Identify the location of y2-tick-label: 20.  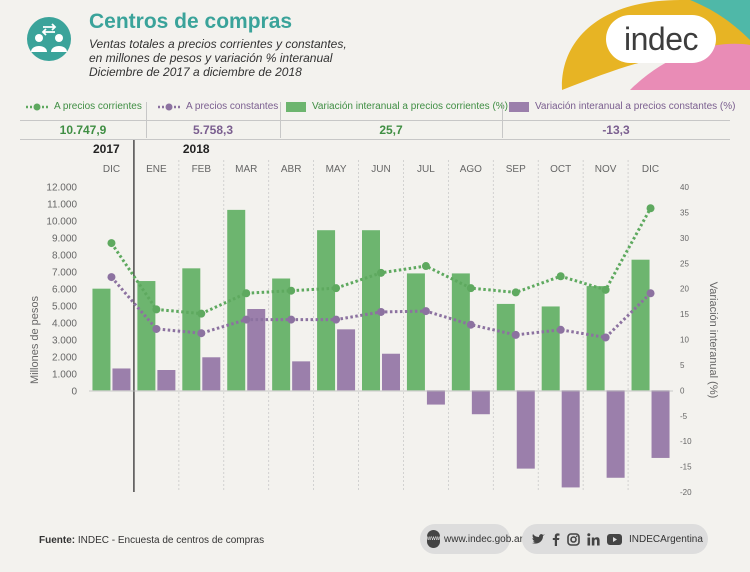
(684, 289).